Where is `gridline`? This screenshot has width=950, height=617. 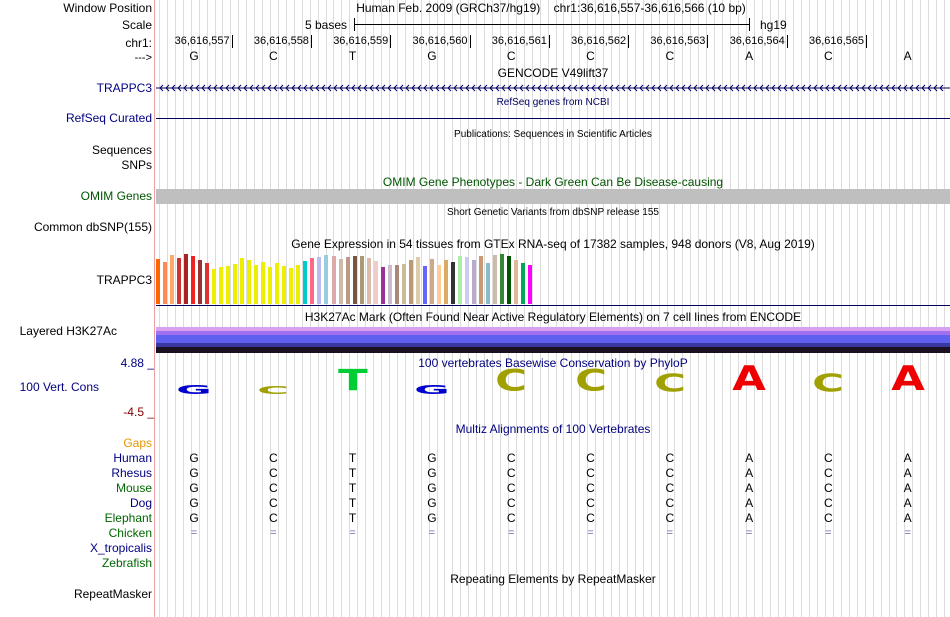 gridline is located at coordinates (786, 308).